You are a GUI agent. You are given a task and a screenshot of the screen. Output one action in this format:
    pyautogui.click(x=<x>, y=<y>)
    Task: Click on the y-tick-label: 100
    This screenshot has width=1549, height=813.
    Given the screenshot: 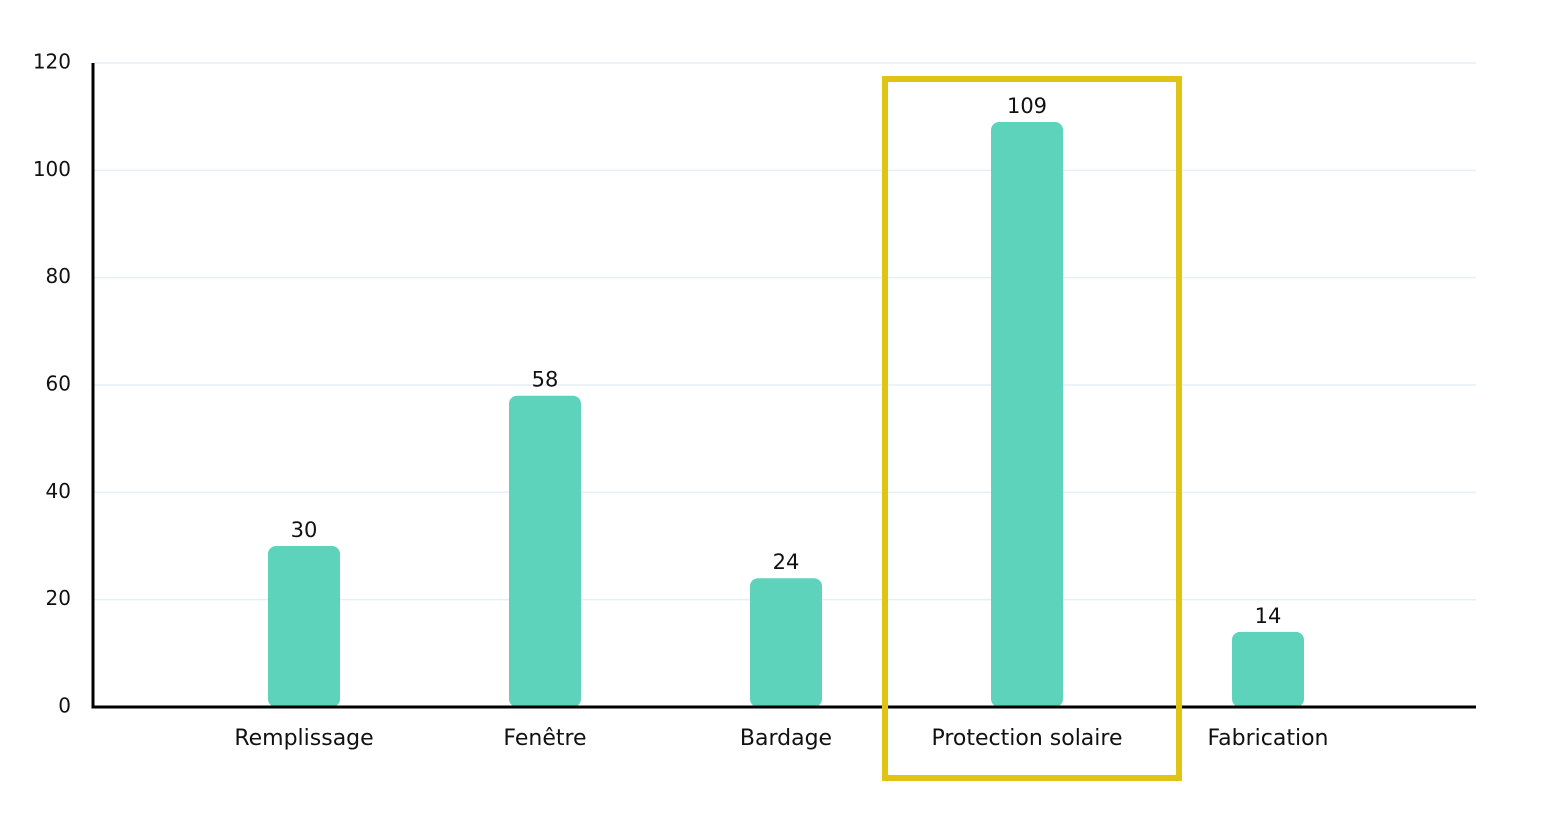 What is the action you would take?
    pyautogui.click(x=52, y=169)
    